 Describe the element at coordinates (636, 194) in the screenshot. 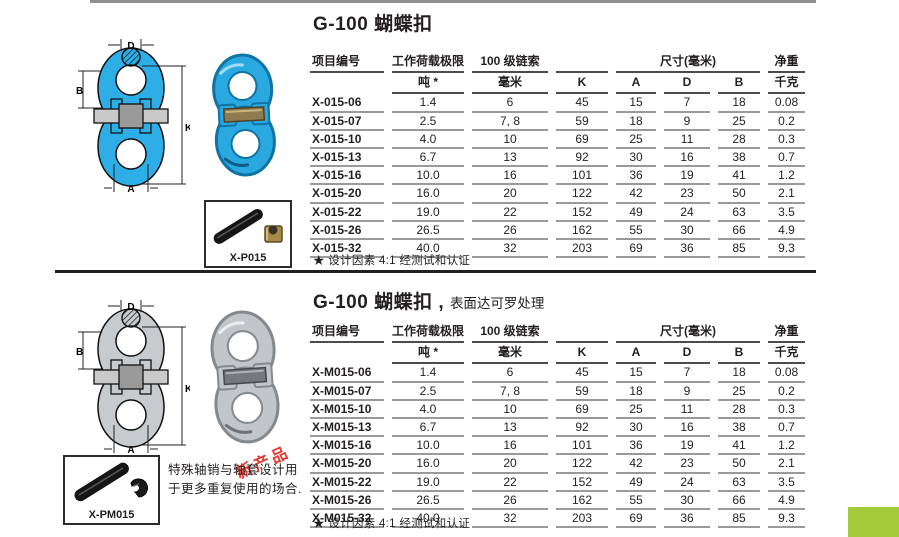

I see `table-cell: 42` at that location.